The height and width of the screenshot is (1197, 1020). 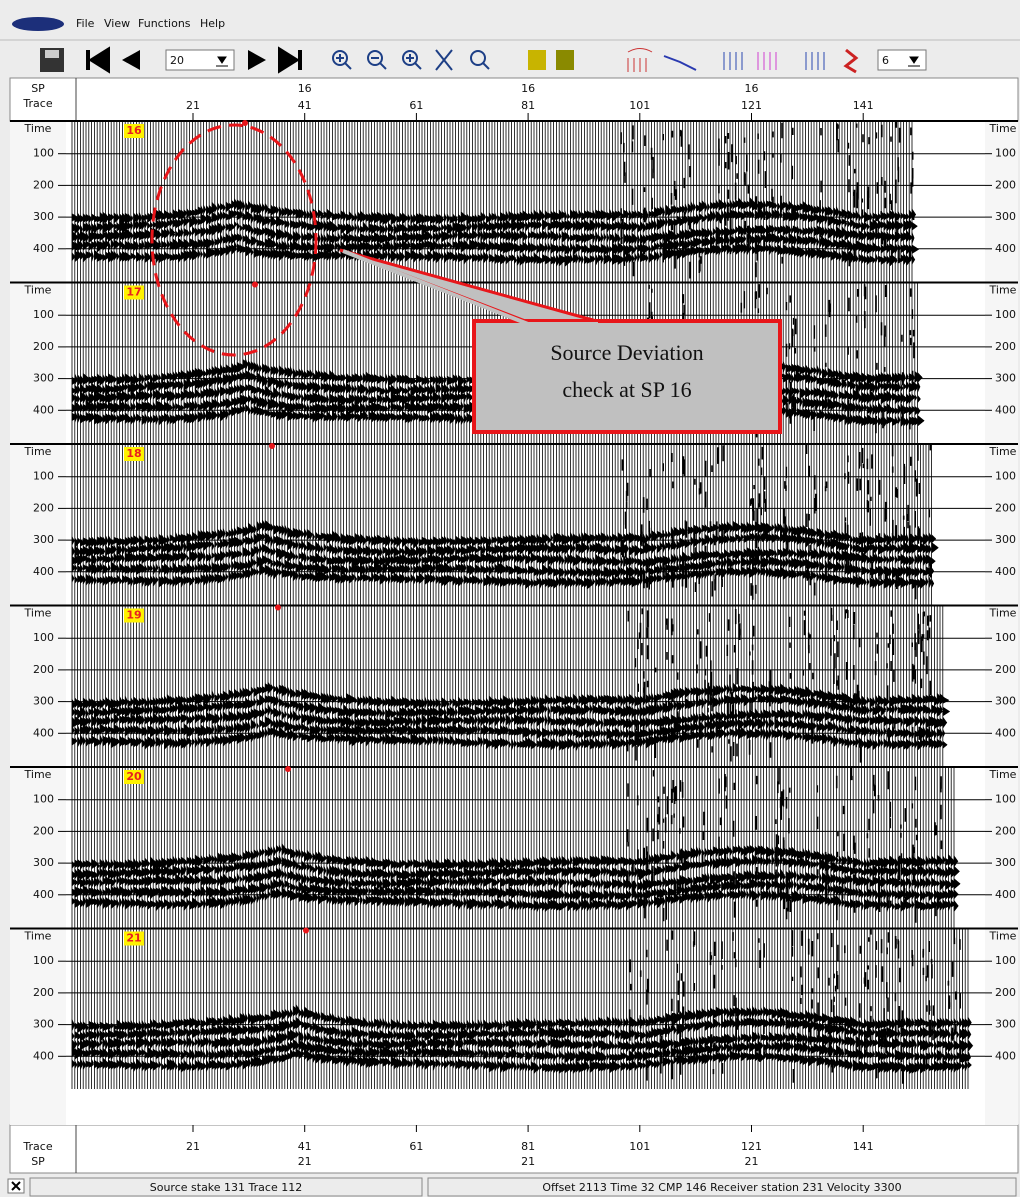 I want to click on callout-joint, so click(x=470, y=287).